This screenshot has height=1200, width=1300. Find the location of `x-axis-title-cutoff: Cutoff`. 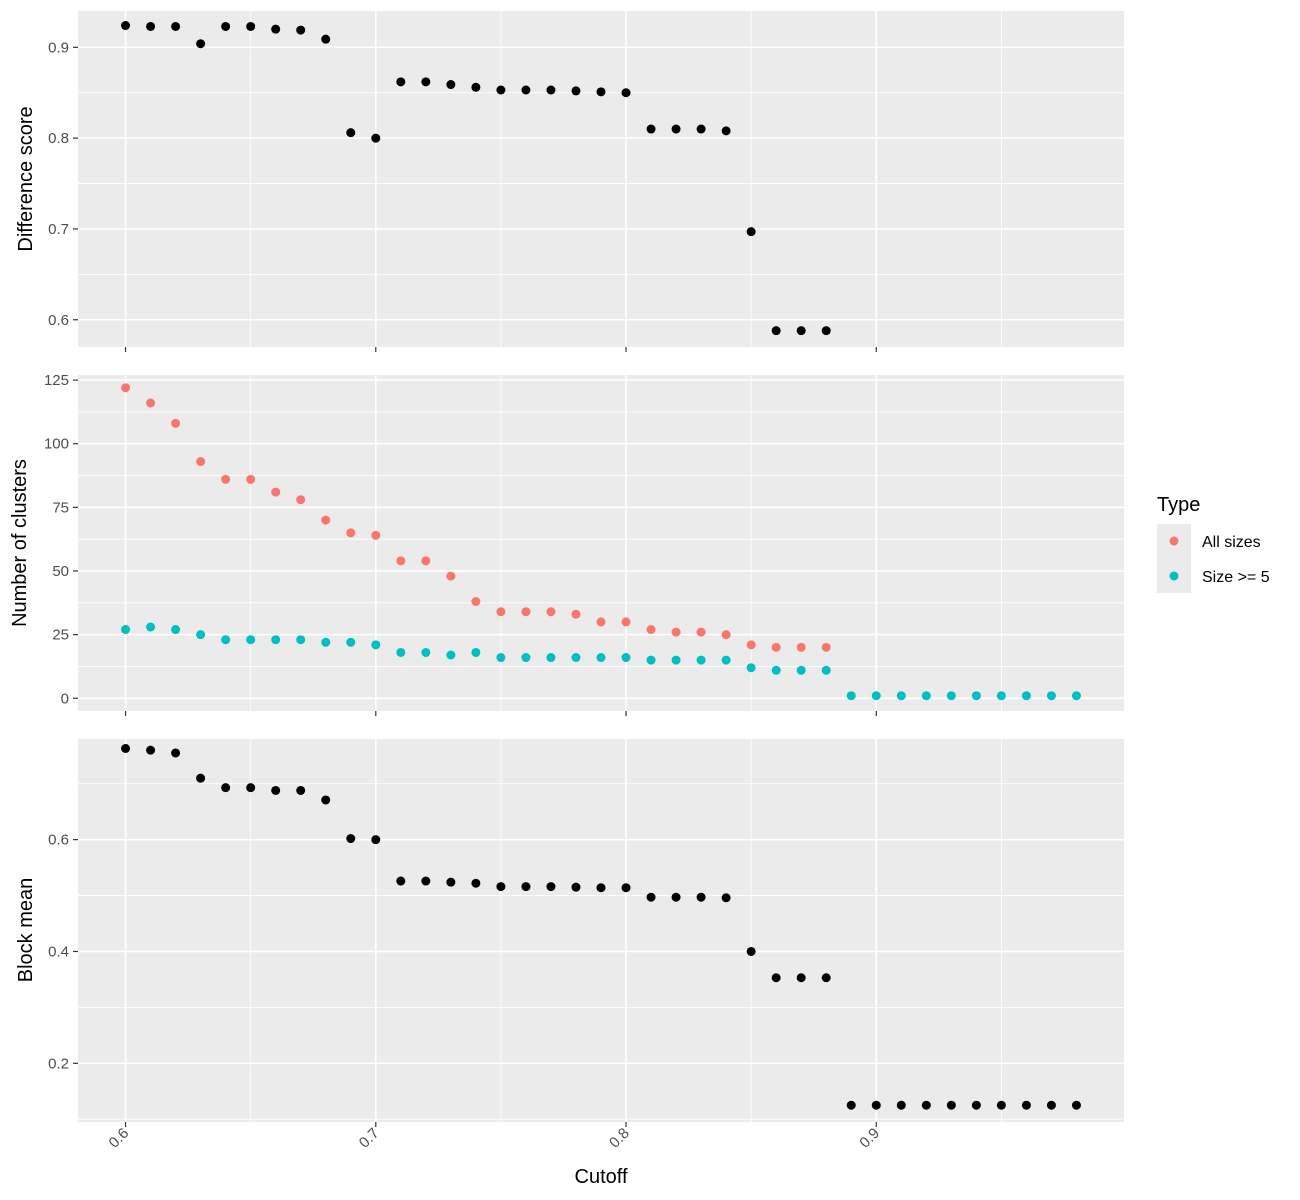

x-axis-title-cutoff: Cutoff is located at coordinates (601, 1177).